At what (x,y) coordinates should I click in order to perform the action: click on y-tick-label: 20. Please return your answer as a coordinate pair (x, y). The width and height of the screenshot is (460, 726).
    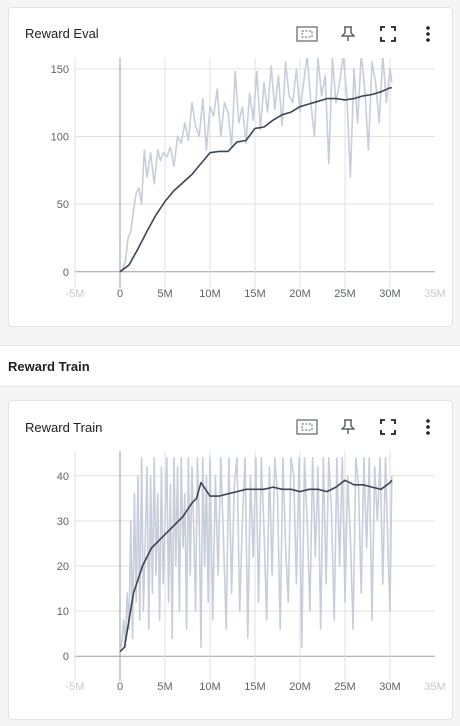
    Looking at the image, I should click on (63, 567).